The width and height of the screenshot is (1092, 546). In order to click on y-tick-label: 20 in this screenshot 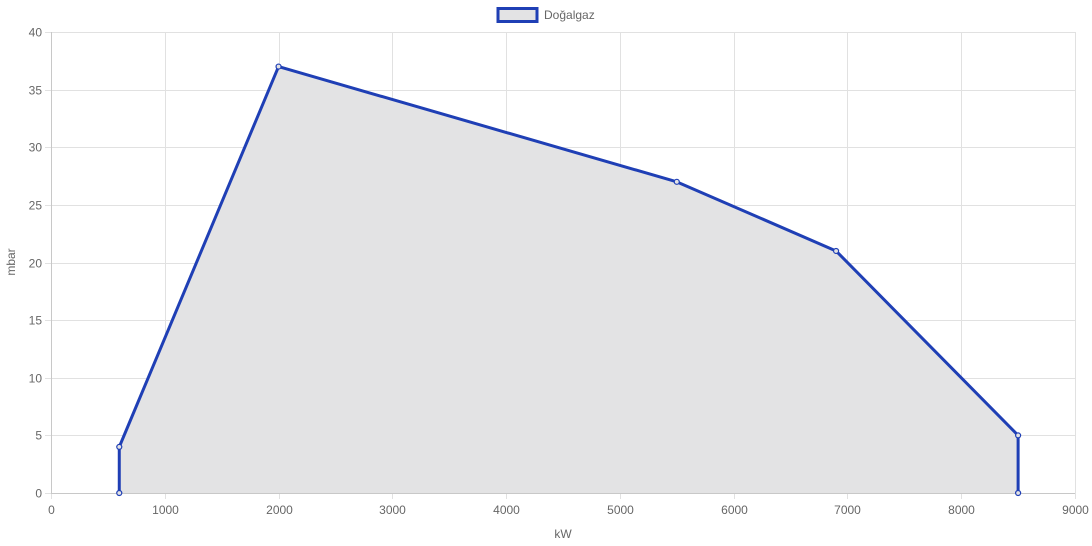, I will do `click(36, 264)`.